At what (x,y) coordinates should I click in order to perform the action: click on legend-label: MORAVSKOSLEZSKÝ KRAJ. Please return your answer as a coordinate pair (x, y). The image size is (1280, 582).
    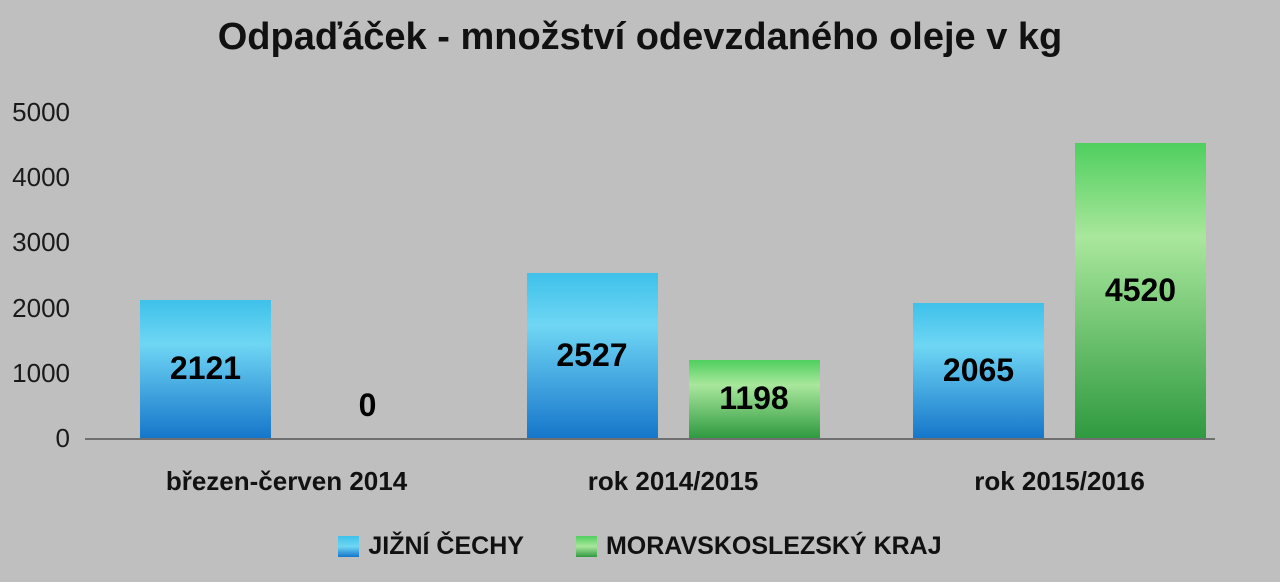
    Looking at the image, I should click on (773, 546).